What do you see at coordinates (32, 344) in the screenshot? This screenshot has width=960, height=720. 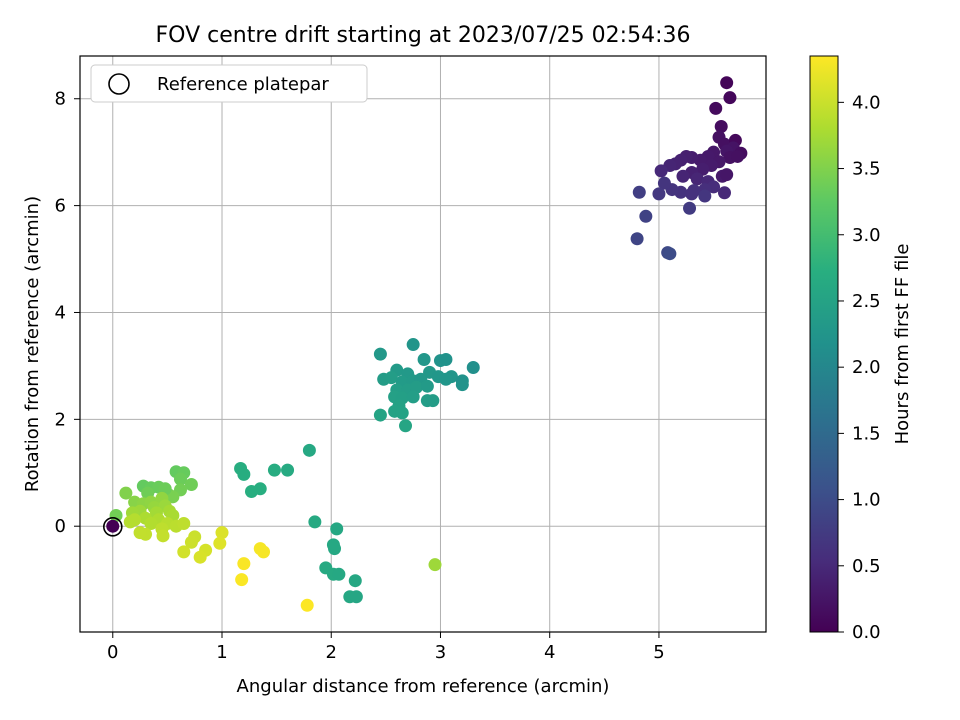 I see `y-axis-label: Rotation from reference (arcmin)` at bounding box center [32, 344].